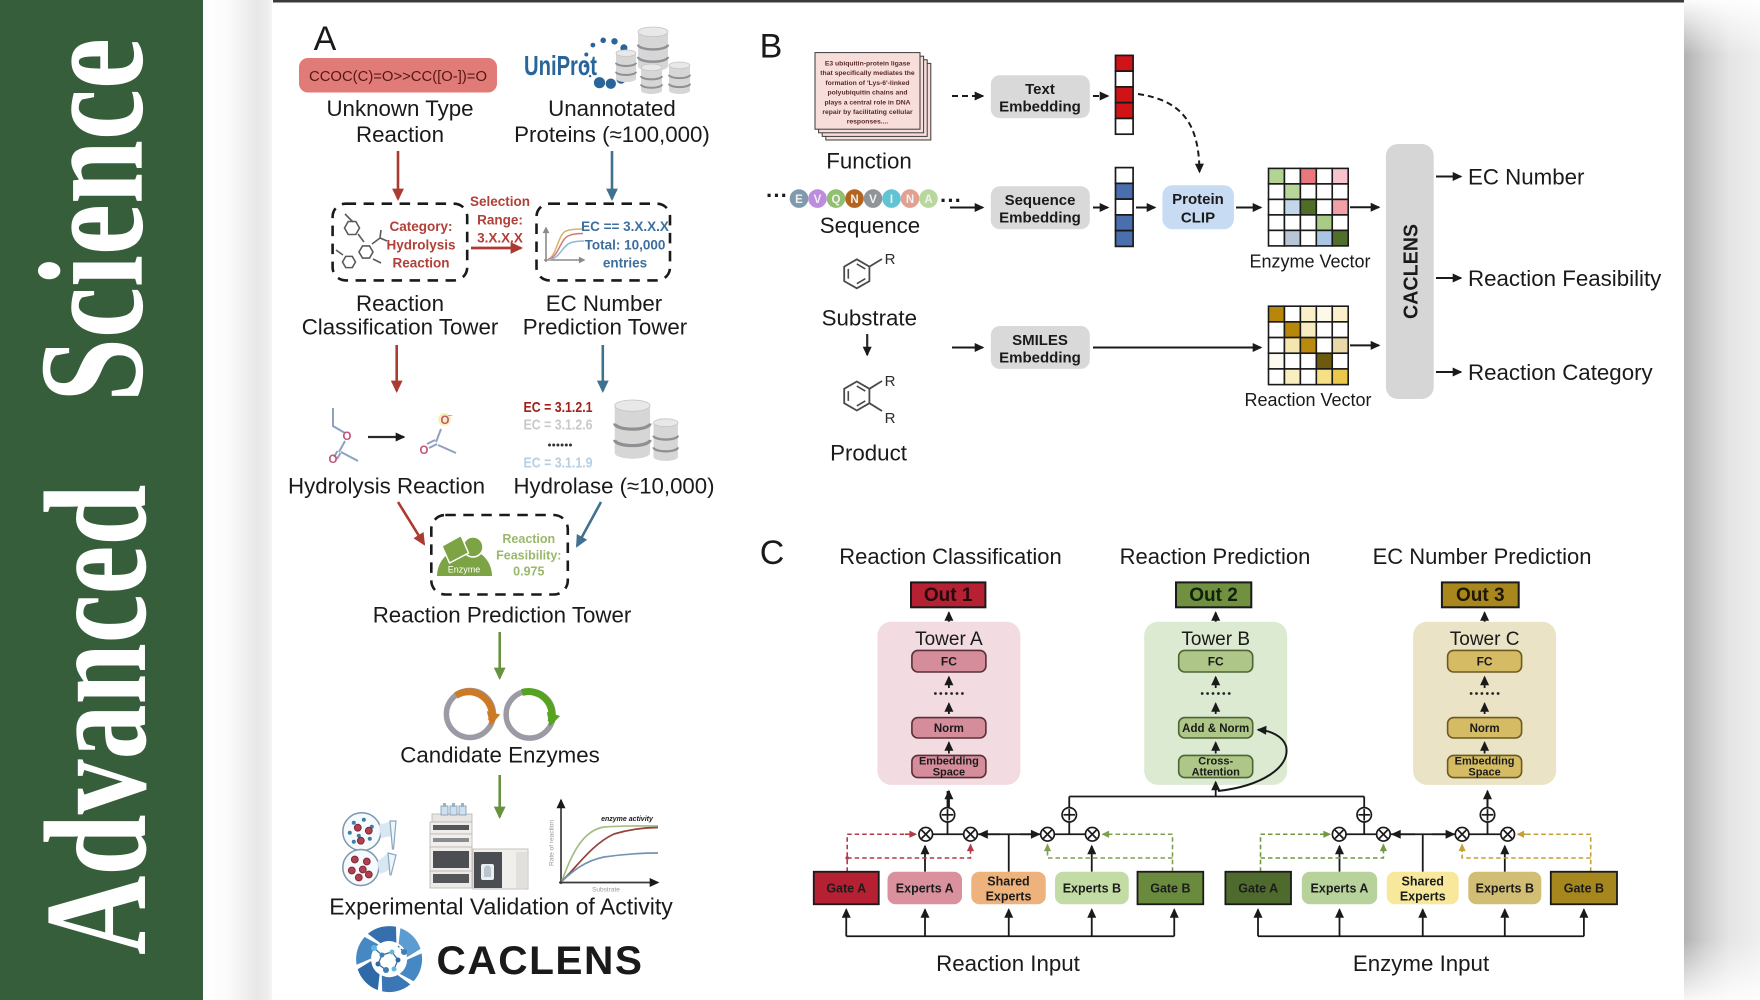 The width and height of the screenshot is (1760, 1000). I want to click on svg-text: Range:, so click(500, 220).